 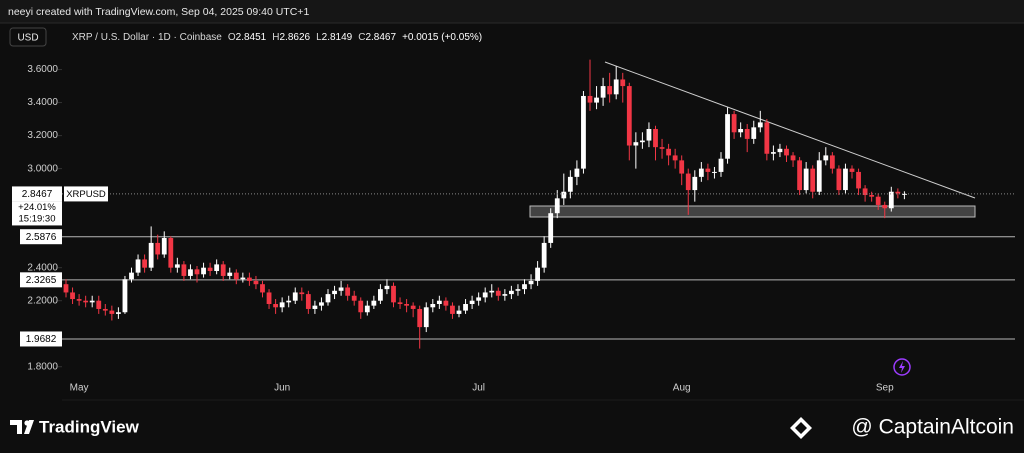 I want to click on replay-icon, so click(x=902, y=367).